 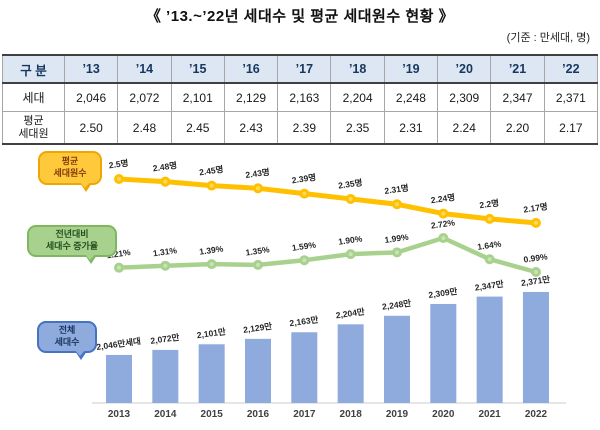 I want to click on data-label: 2,347만, so click(x=489, y=286).